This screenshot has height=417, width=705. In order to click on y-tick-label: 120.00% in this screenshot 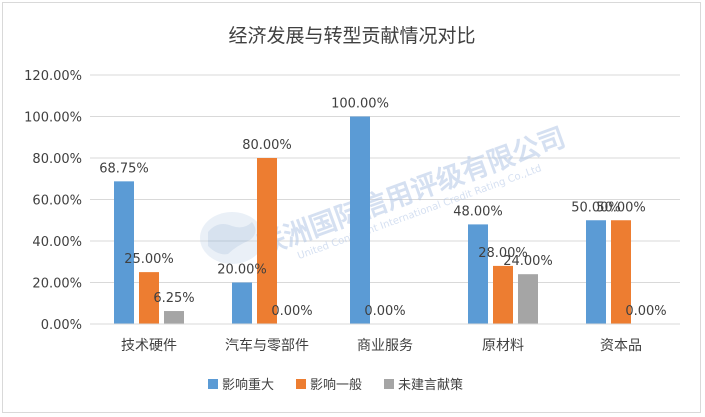, I will do `click(53, 76)`.